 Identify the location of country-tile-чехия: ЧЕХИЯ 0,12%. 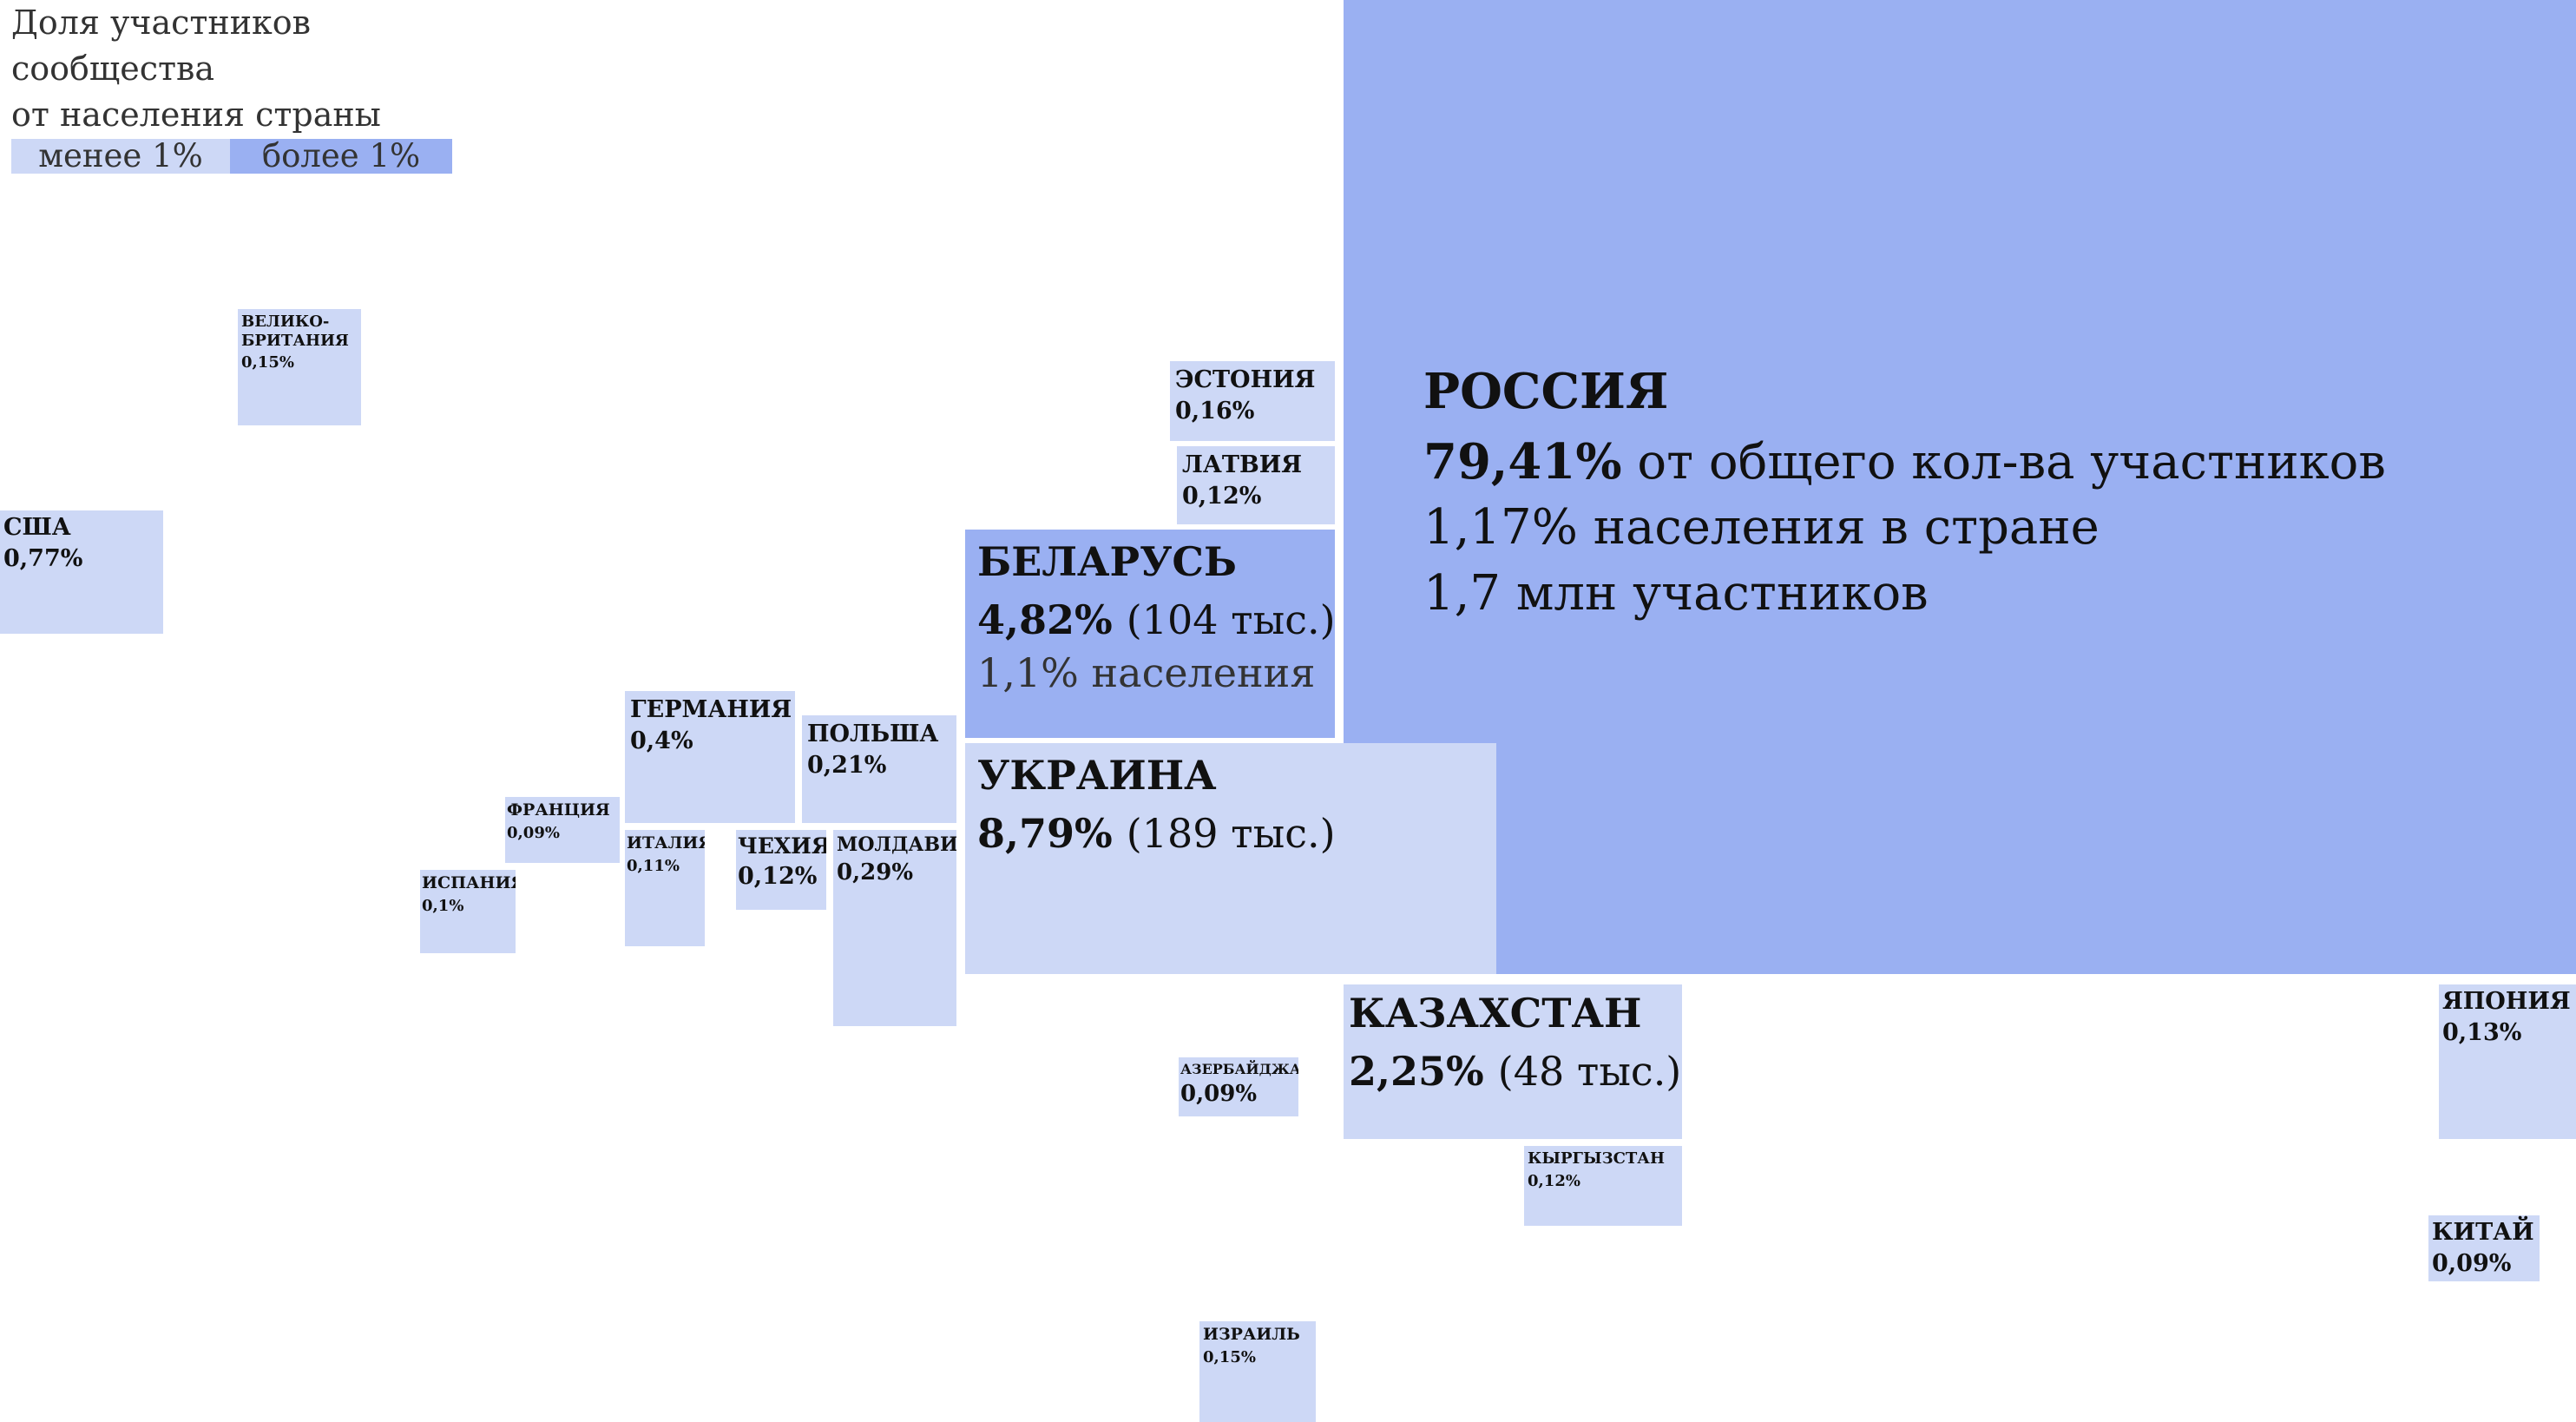
(781, 870).